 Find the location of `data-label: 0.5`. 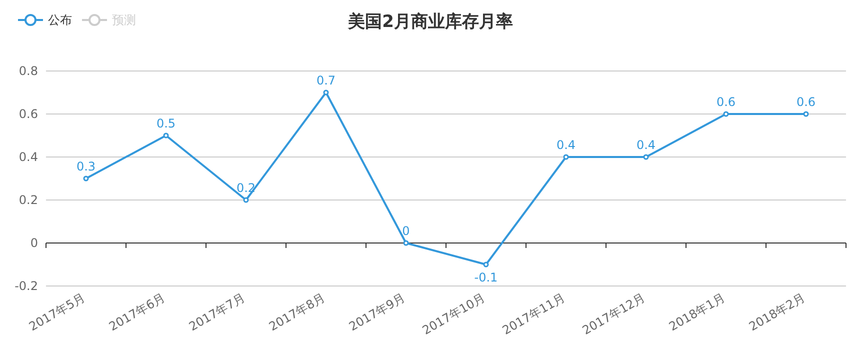

data-label: 0.5 is located at coordinates (166, 123).